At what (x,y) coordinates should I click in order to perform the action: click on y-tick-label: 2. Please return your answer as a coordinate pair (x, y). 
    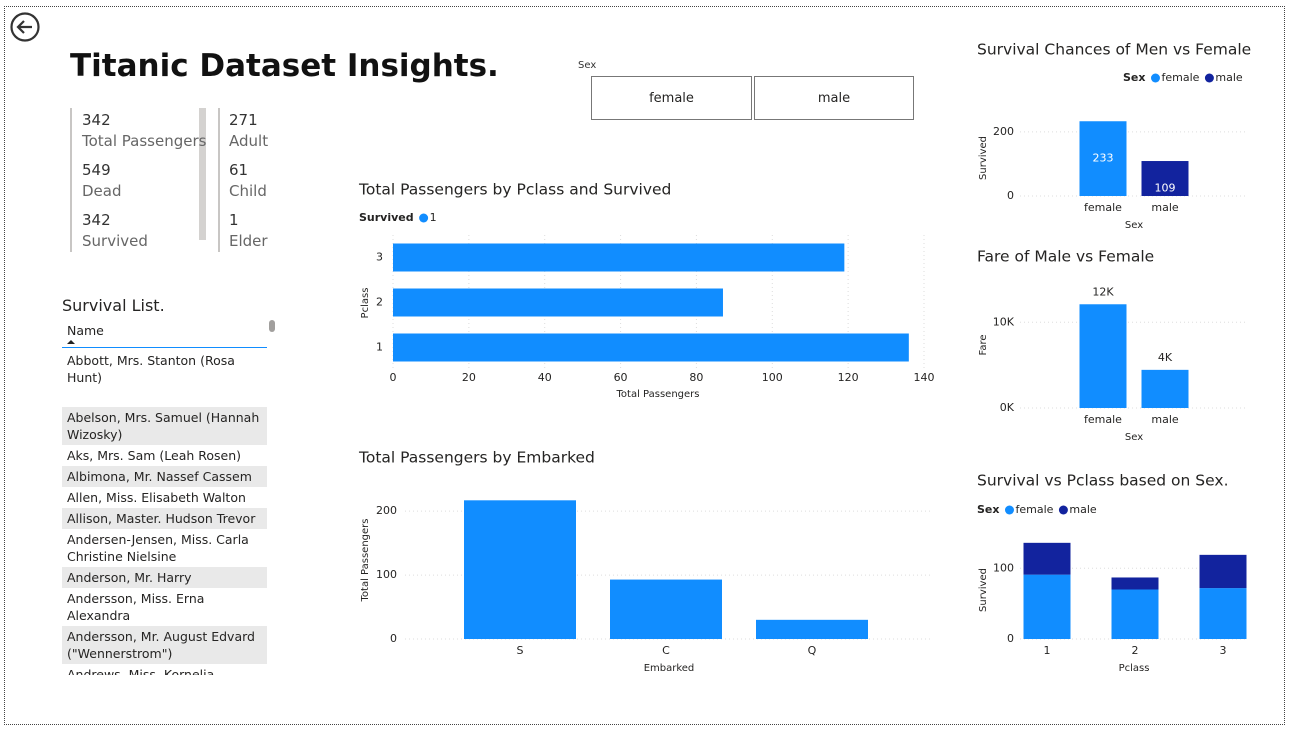
    Looking at the image, I should click on (379, 302).